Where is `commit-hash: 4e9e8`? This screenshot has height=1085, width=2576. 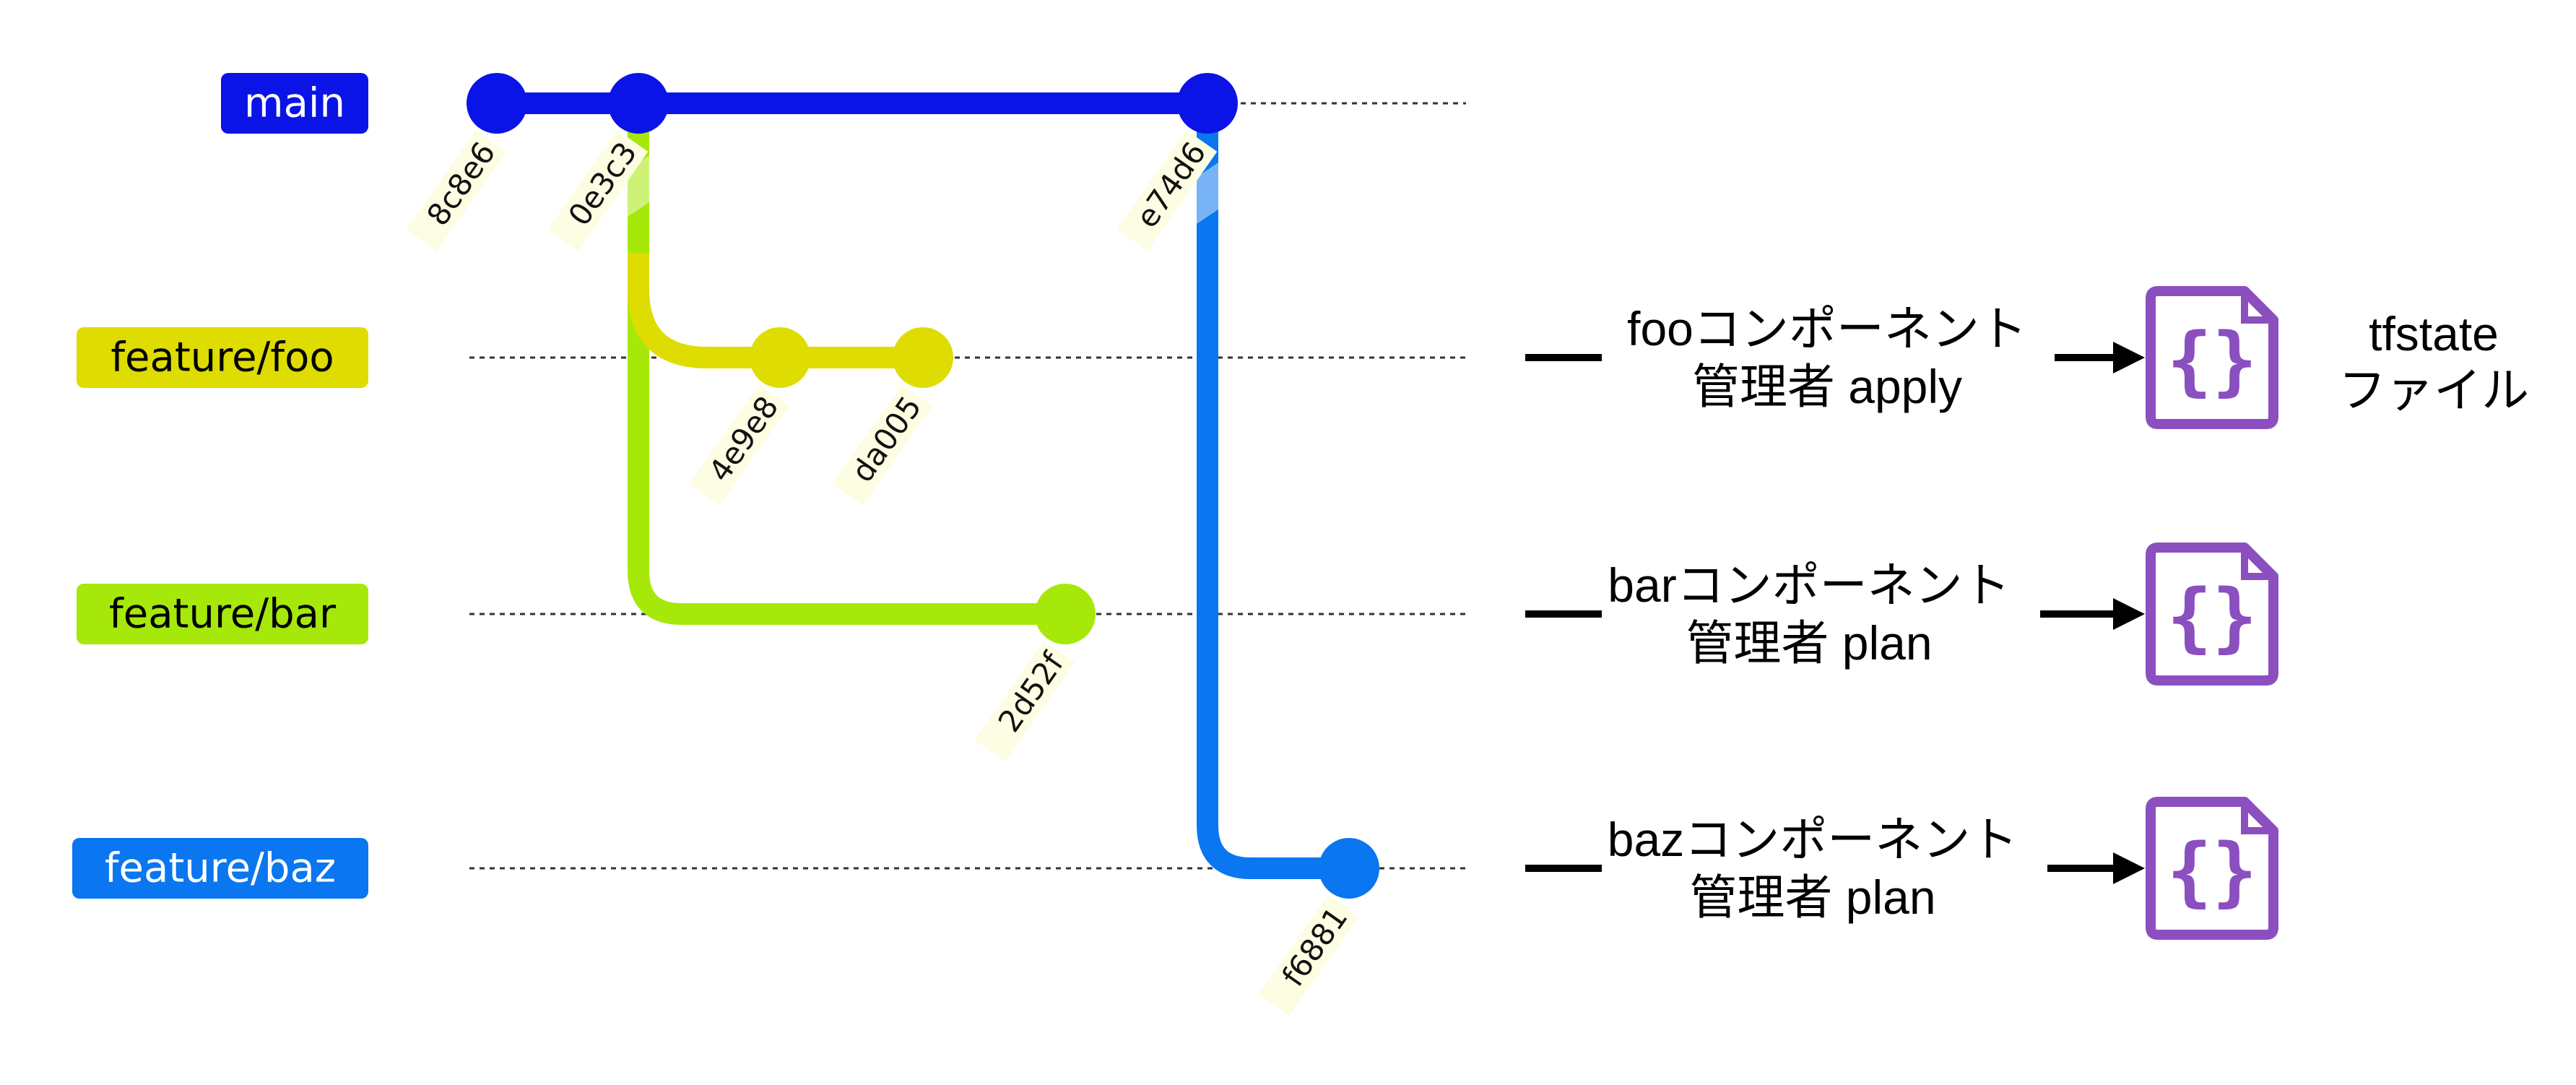
commit-hash: 4e9e8 is located at coordinates (744, 439).